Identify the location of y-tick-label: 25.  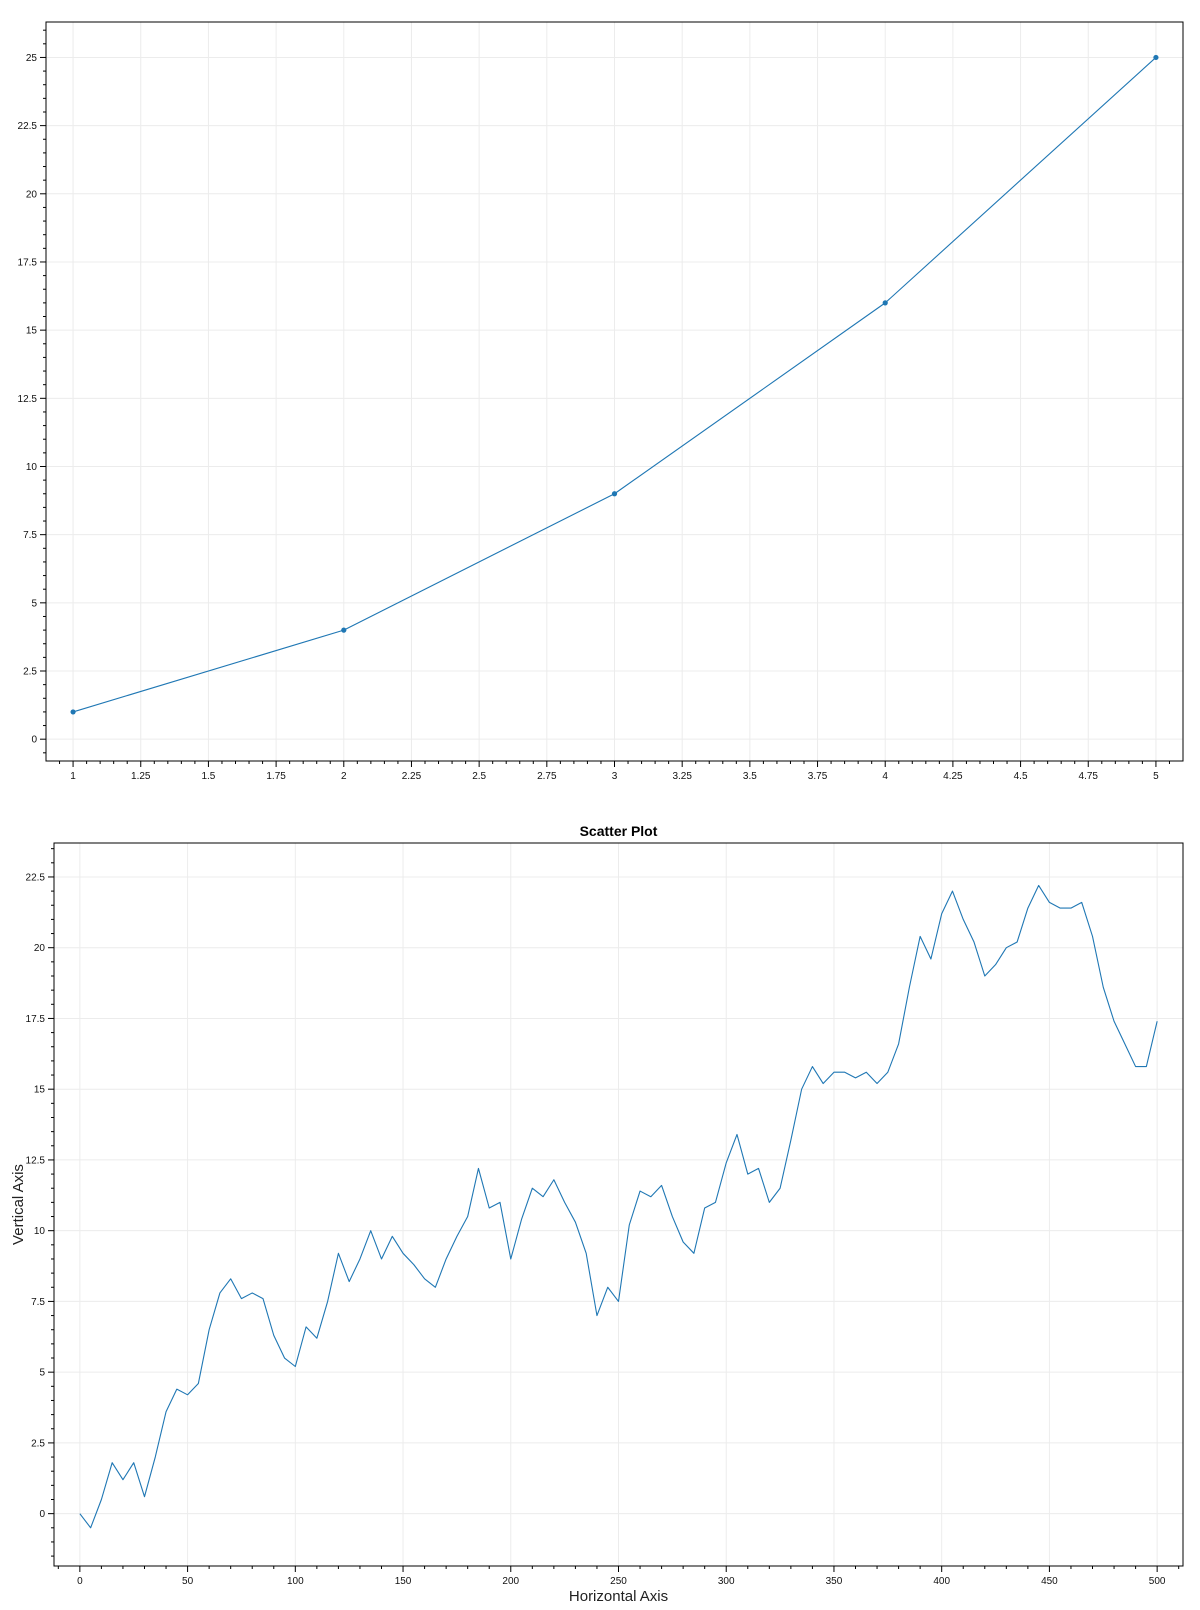
(32, 58).